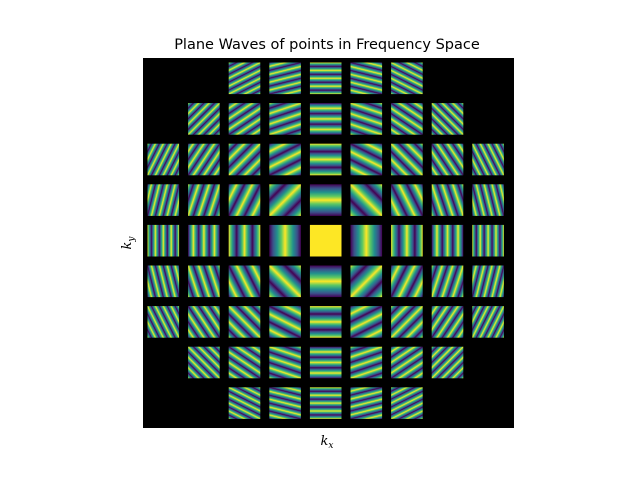  I want to click on wave-cell-kx-2-ky1, so click(244, 200).